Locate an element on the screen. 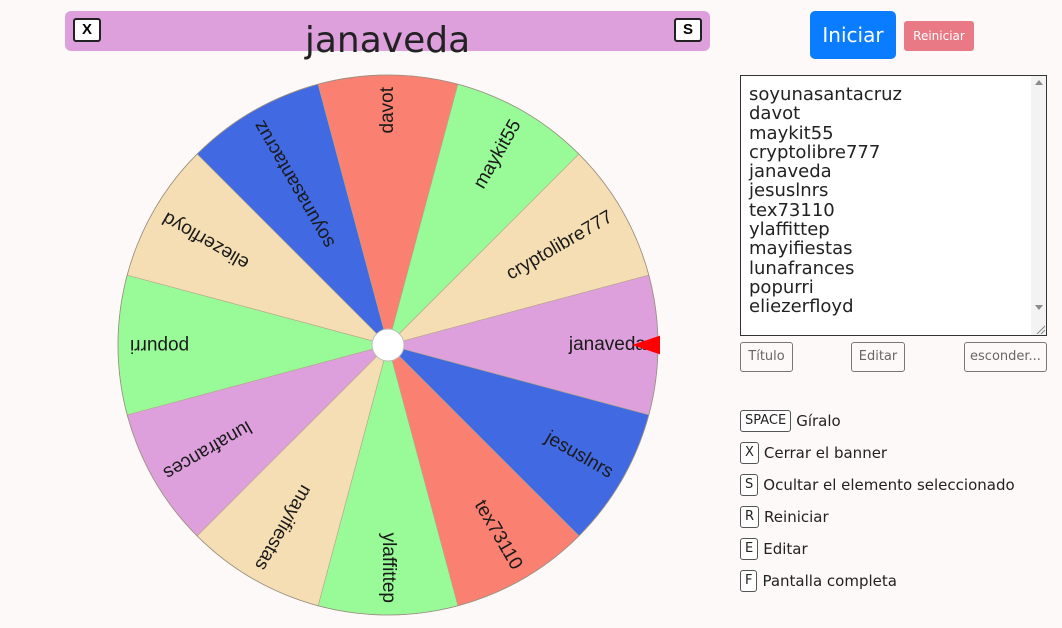 The image size is (1062, 628). wheel-segment-label: popurri is located at coordinates (159, 345).